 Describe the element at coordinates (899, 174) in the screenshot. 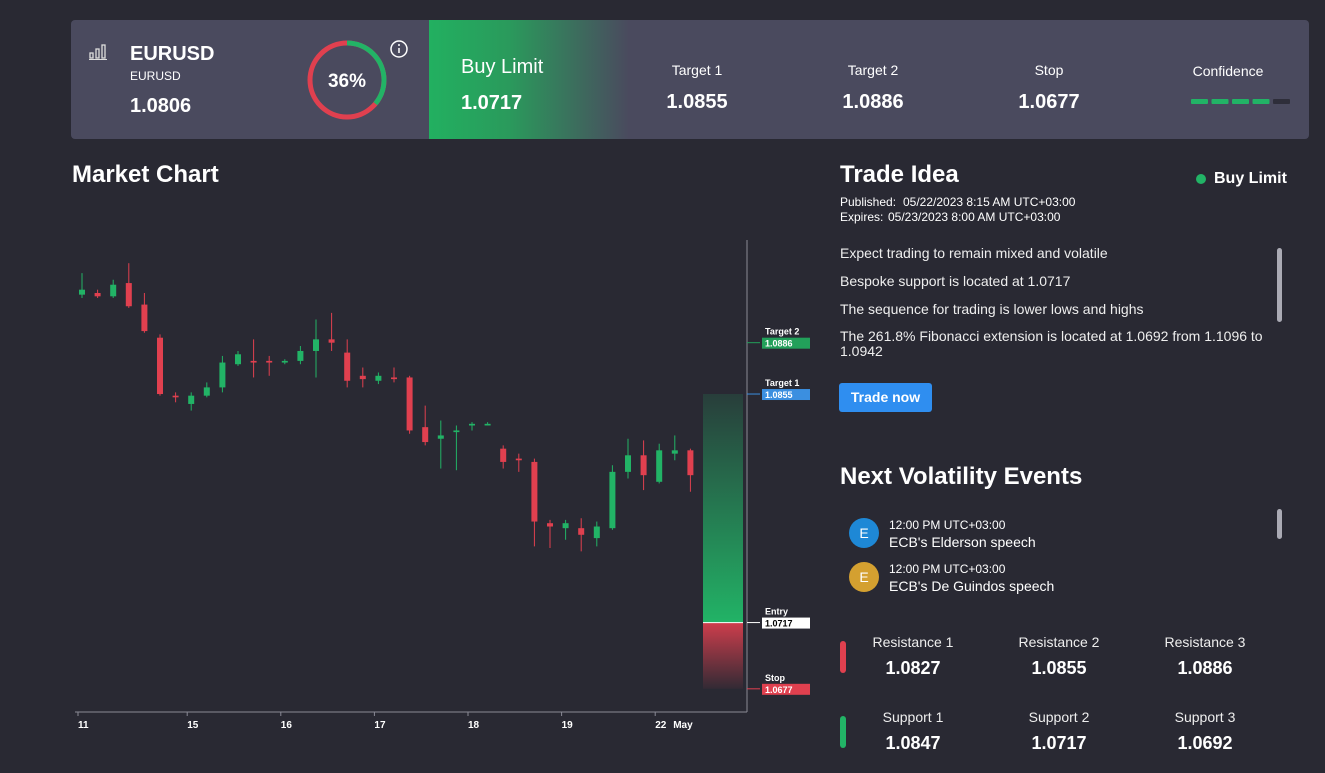

I see `trade-idea-title: Trade Idea` at that location.